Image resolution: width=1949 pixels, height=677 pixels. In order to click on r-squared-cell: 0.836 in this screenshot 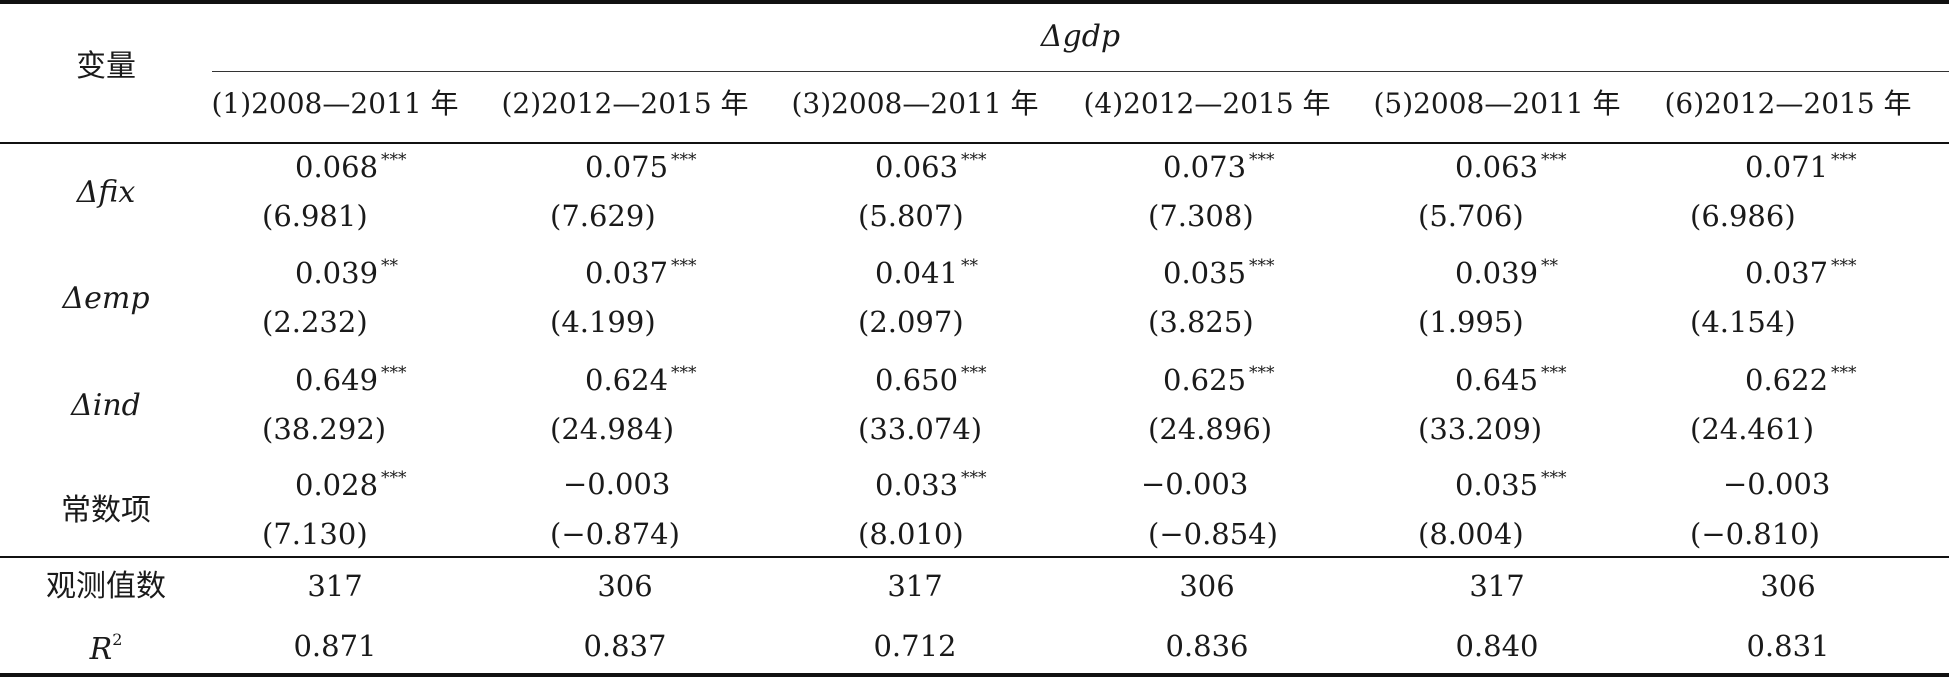, I will do `click(1207, 646)`.